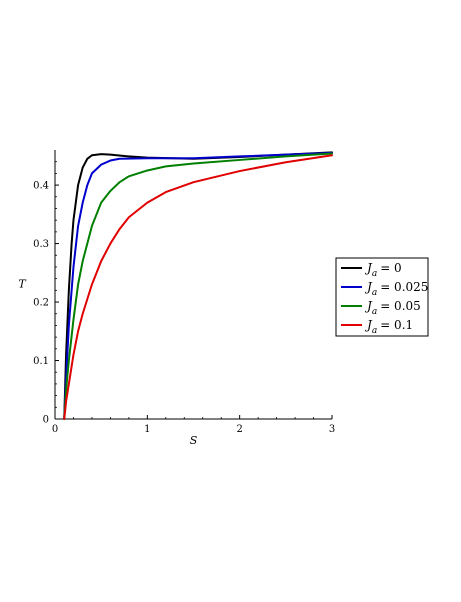 The height and width of the screenshot is (602, 461). Describe the element at coordinates (22, 284) in the screenshot. I see `y-axis-label: T` at that location.